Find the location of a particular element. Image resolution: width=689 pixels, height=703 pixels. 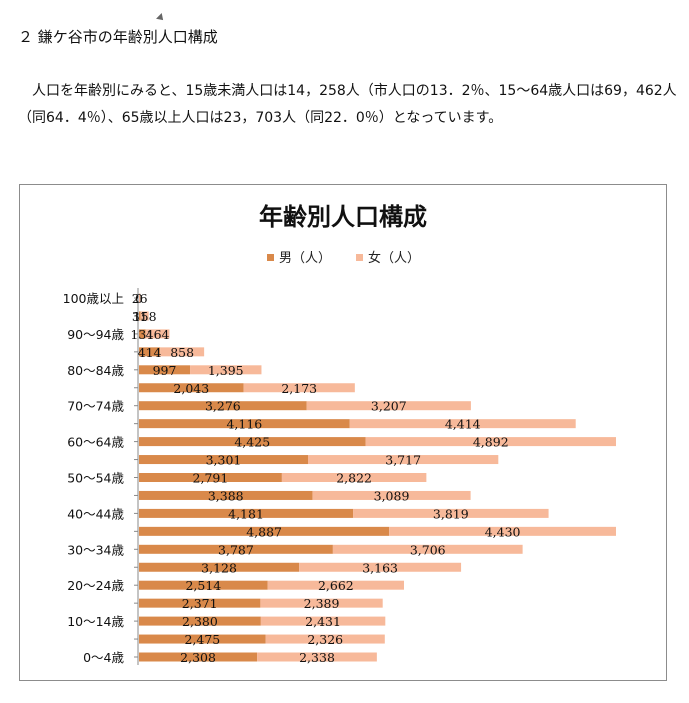

data-label-male: 4,425 is located at coordinates (252, 442).